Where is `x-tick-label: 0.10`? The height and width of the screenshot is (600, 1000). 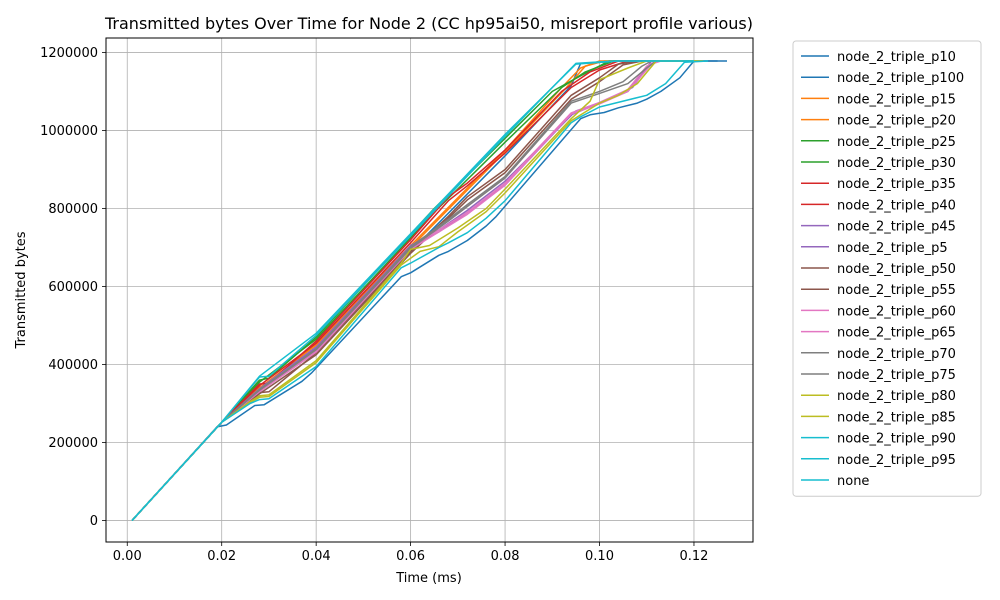 x-tick-label: 0.10 is located at coordinates (599, 556).